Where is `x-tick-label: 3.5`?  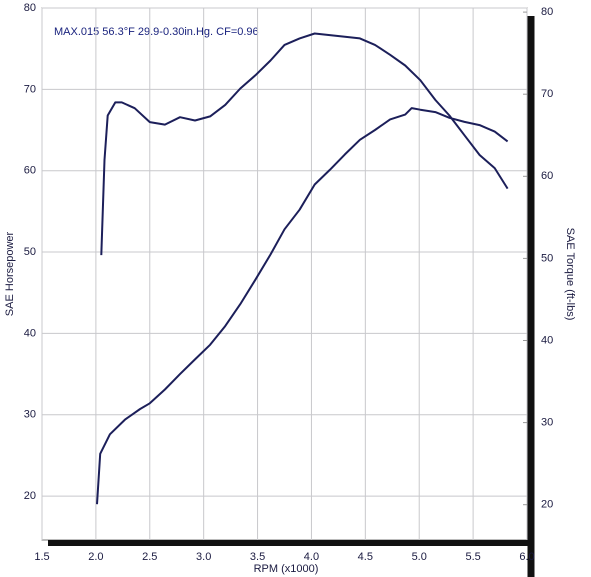 x-tick-label: 3.5 is located at coordinates (257, 557).